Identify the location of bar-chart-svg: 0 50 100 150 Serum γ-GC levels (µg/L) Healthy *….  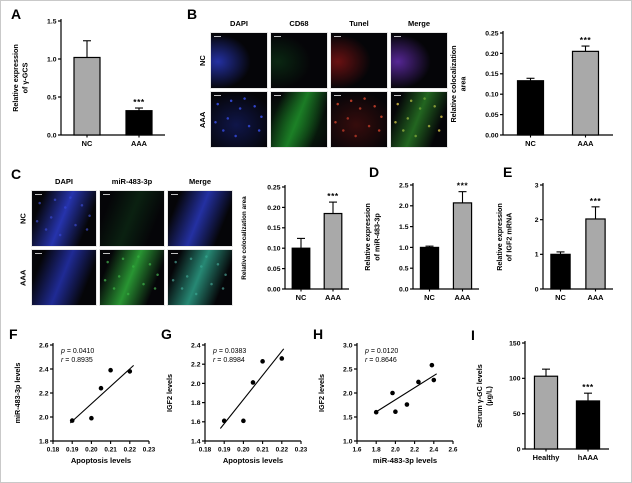
(542, 401).